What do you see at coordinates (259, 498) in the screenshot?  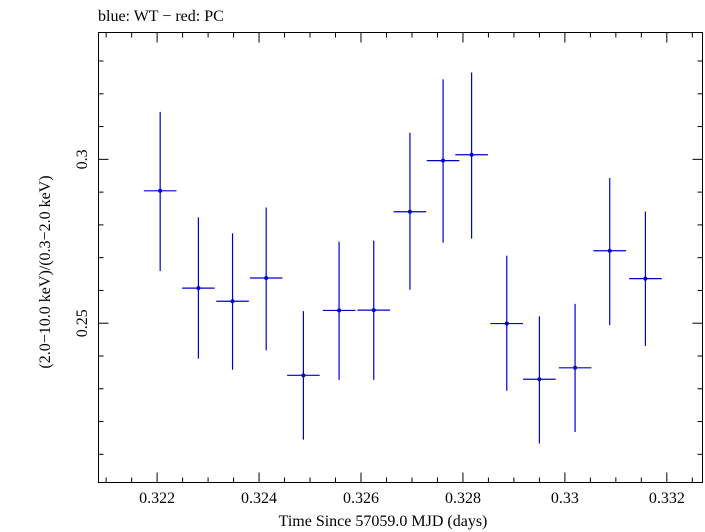 I see `x-tick-label: 0.324` at bounding box center [259, 498].